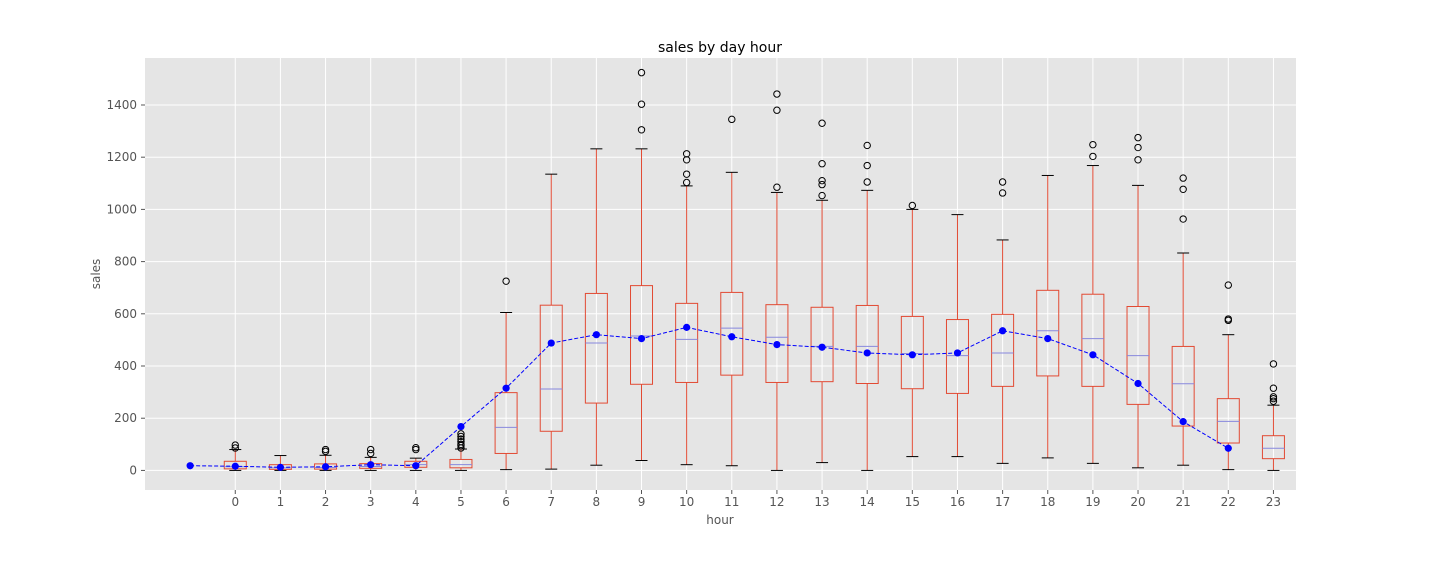  I want to click on y-tick-label: 0, so click(133, 470).